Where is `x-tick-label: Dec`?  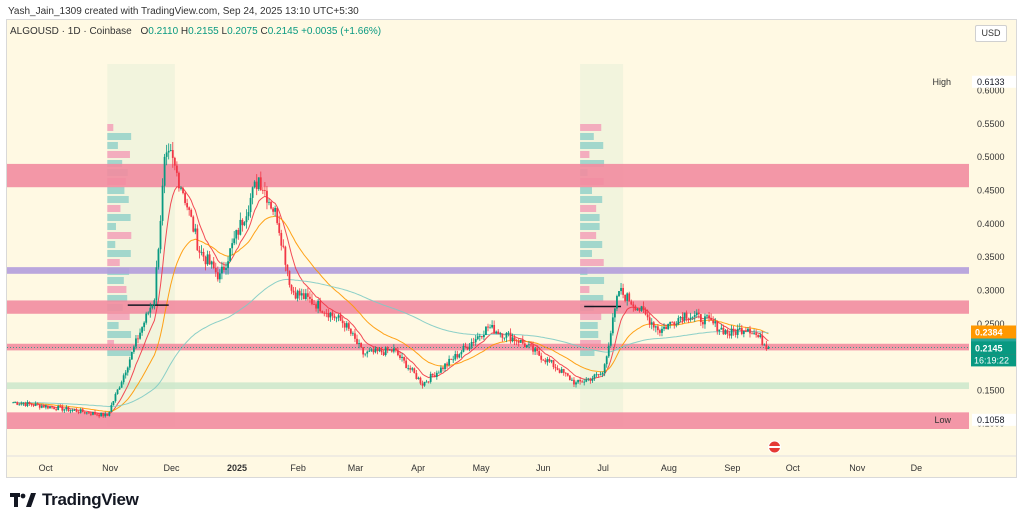
x-tick-label: Dec is located at coordinates (172, 468).